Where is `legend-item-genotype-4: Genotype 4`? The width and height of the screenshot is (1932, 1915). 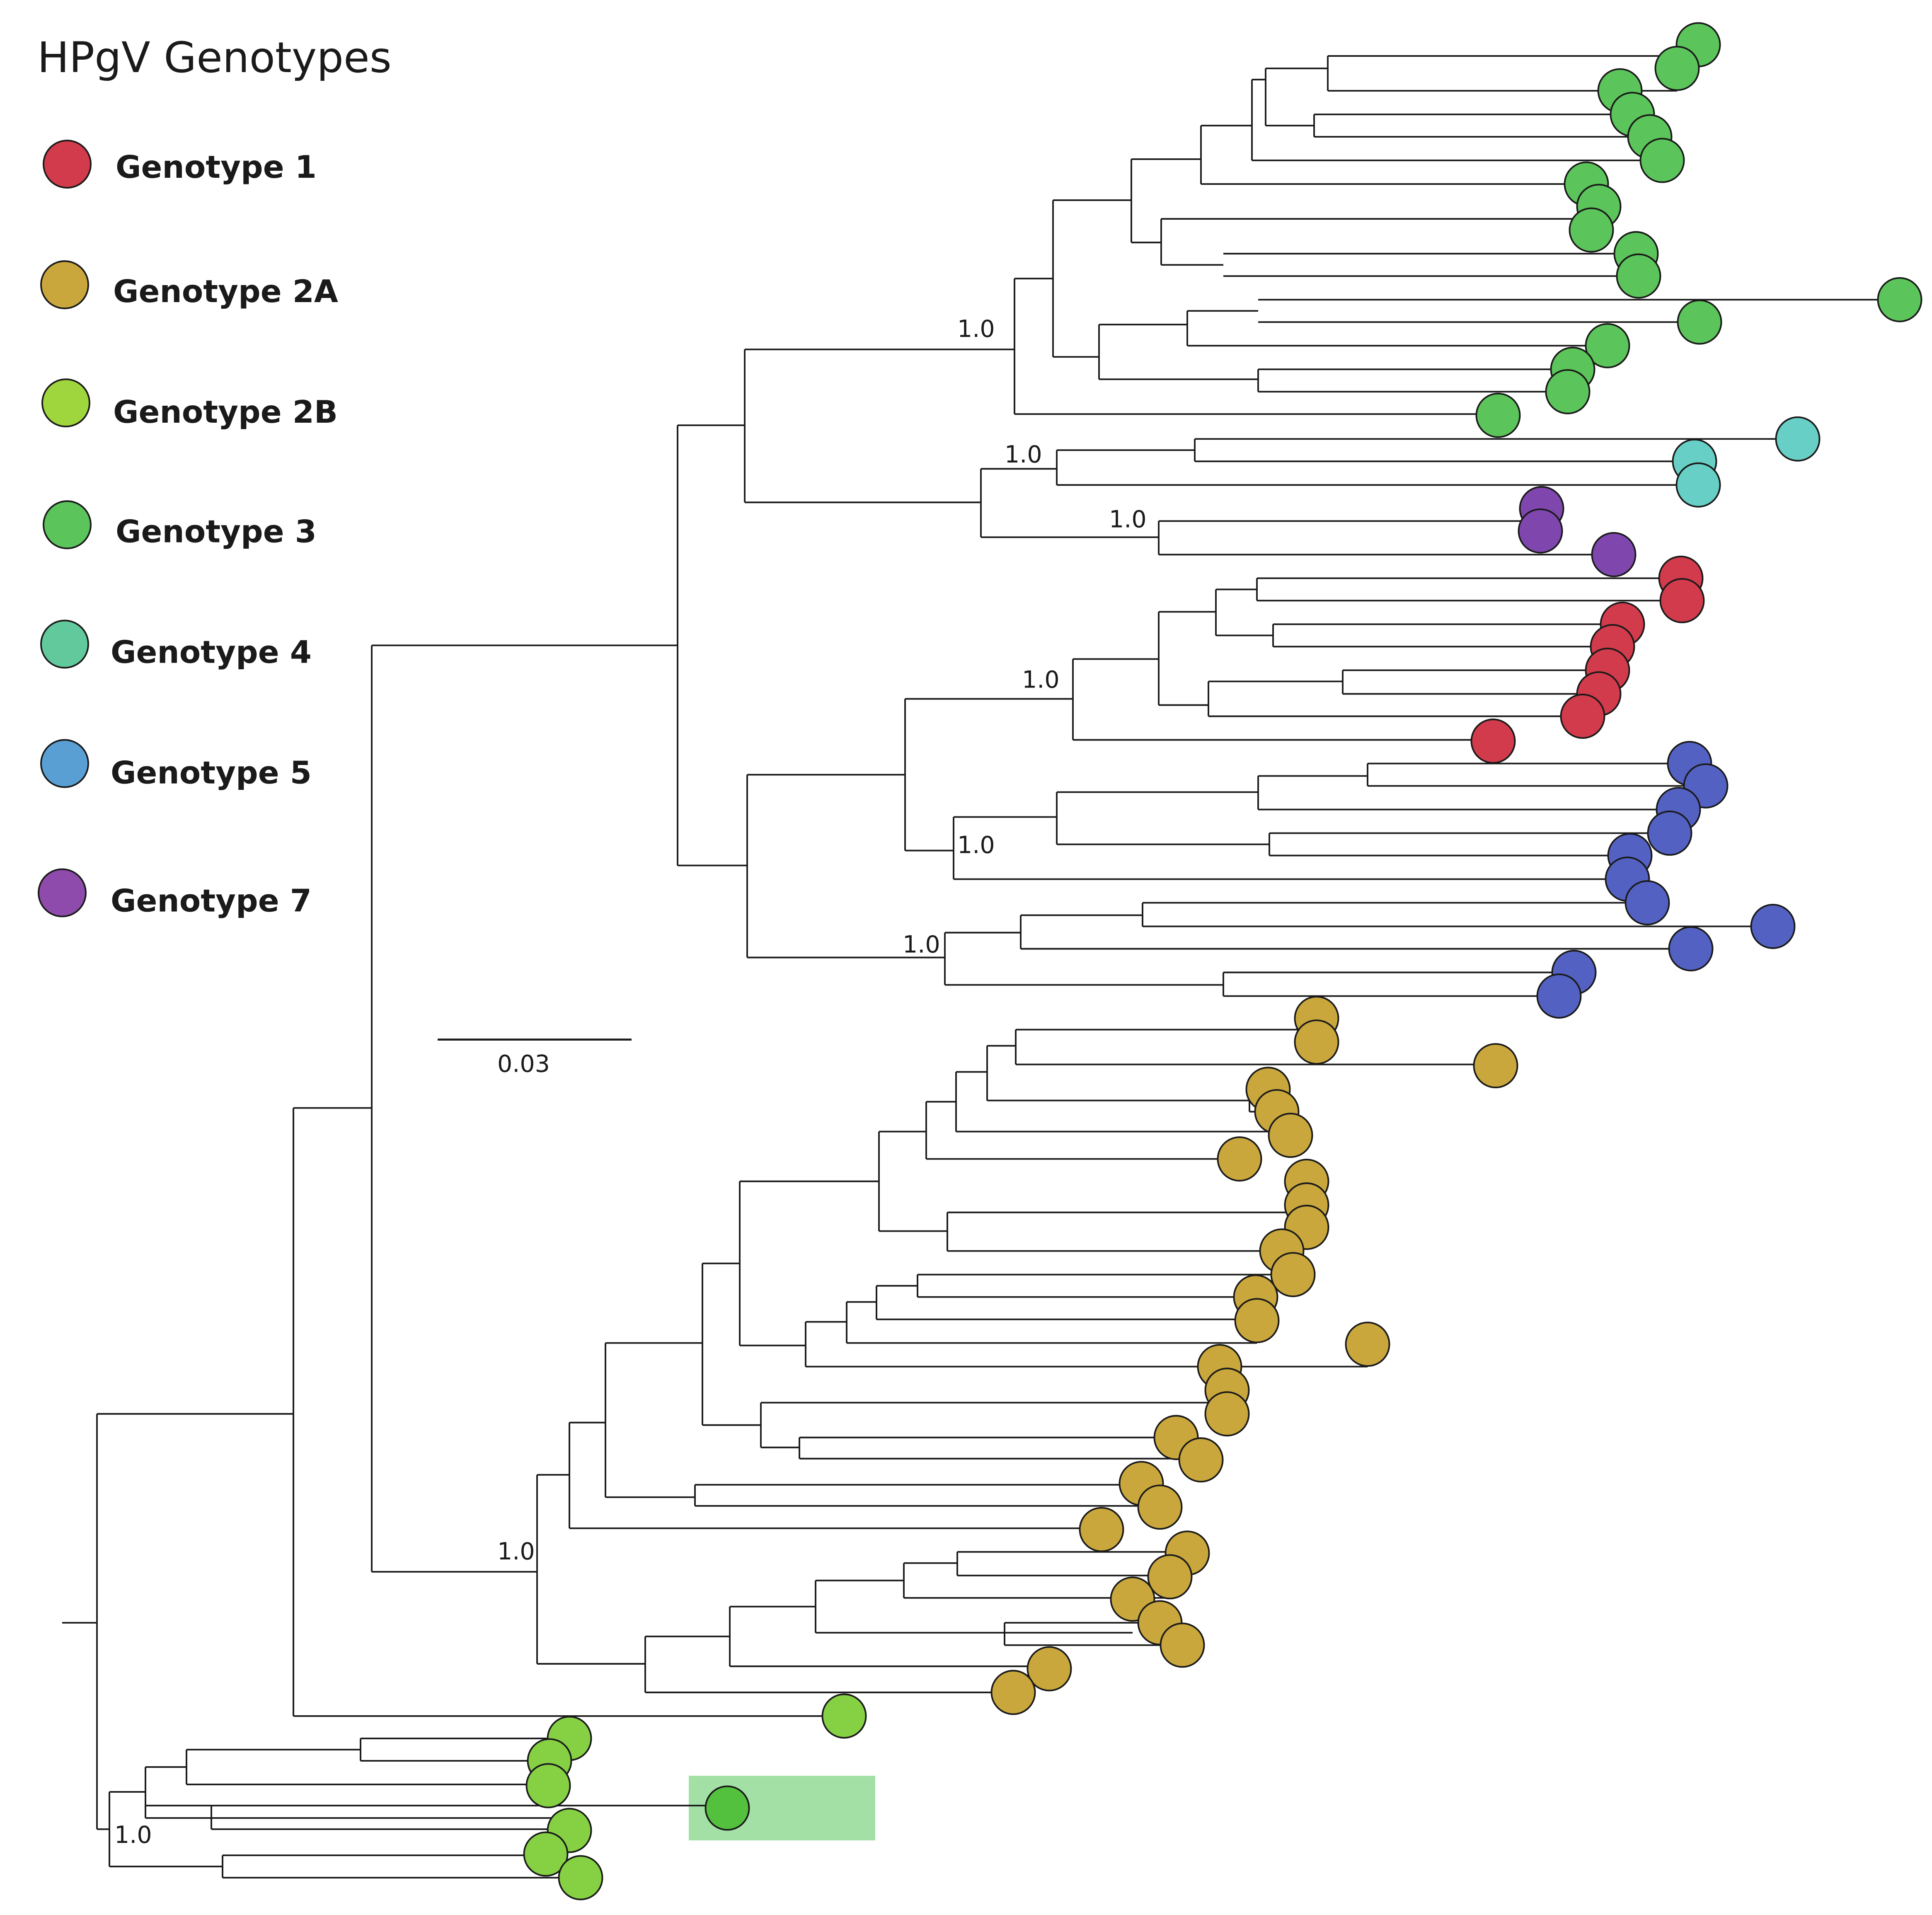 legend-item-genotype-4: Genotype 4 is located at coordinates (176, 645).